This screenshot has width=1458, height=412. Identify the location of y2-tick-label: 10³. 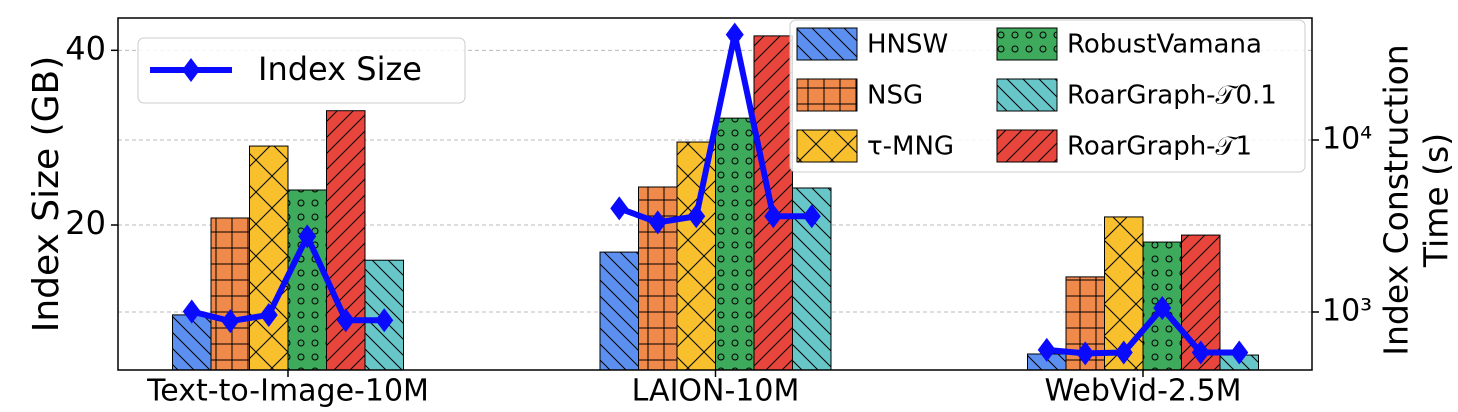
(1347, 310).